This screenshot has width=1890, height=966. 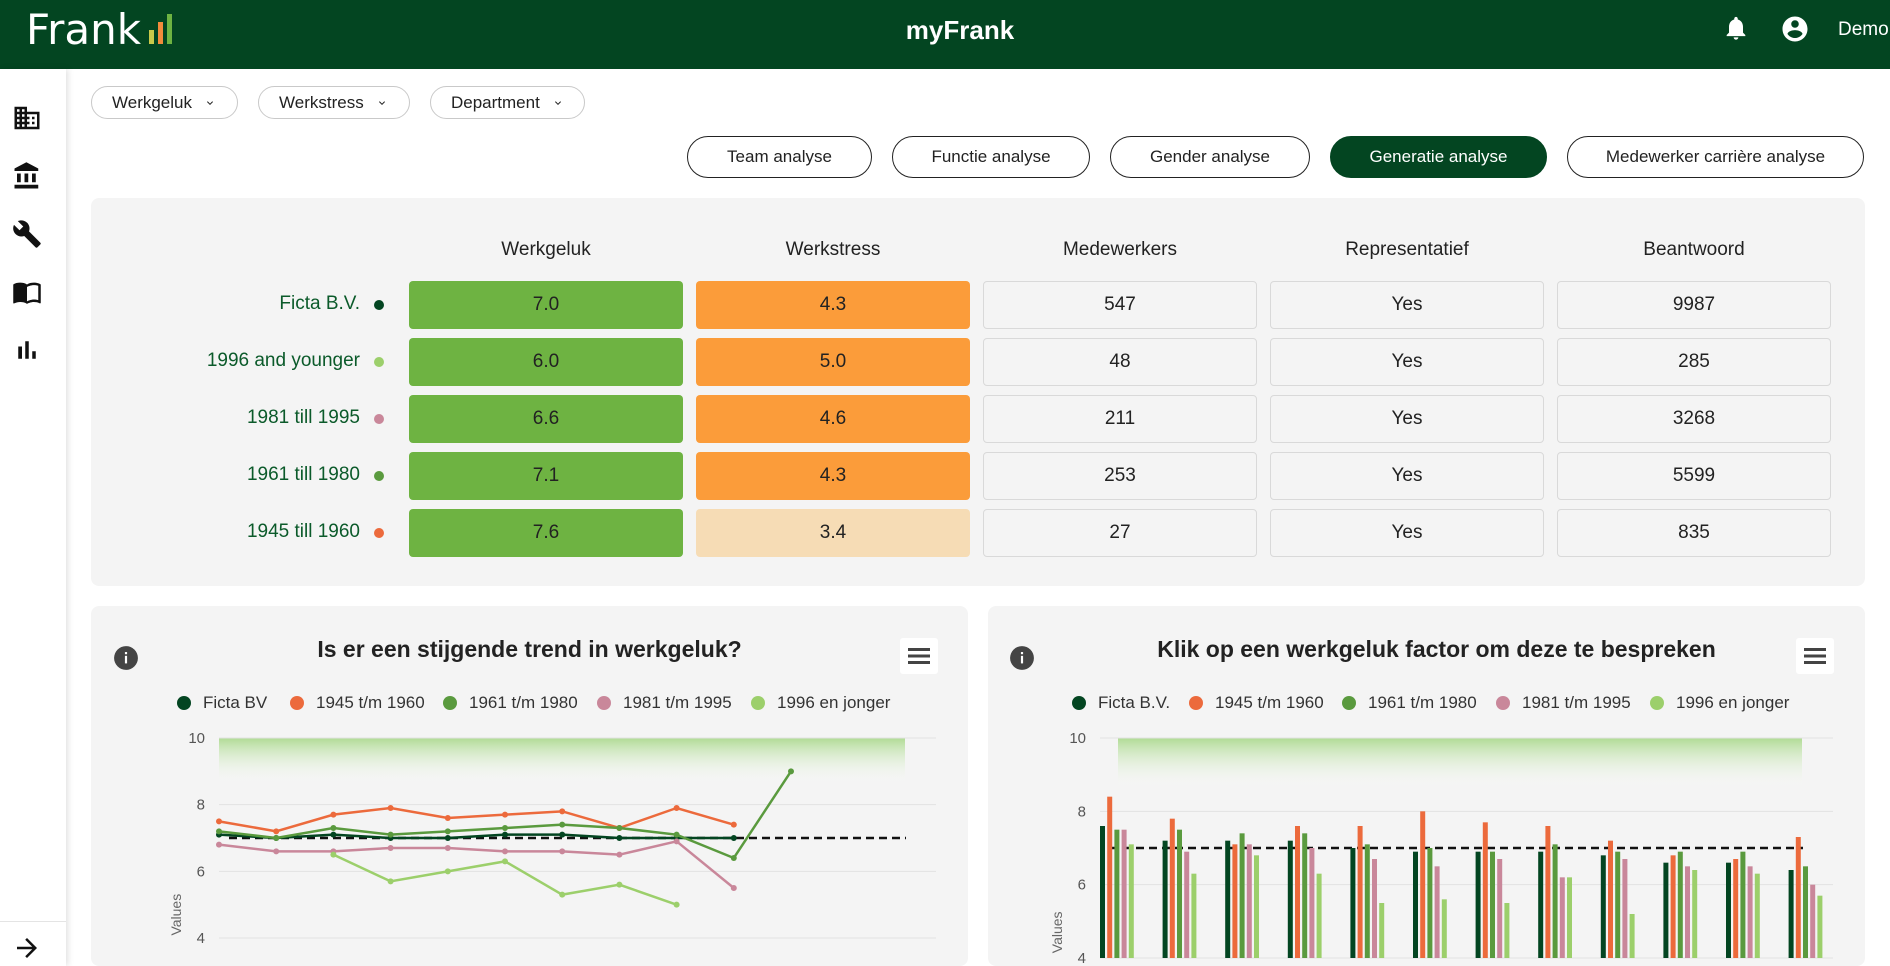 What do you see at coordinates (27, 350) in the screenshot?
I see `bar-chart-icon` at bounding box center [27, 350].